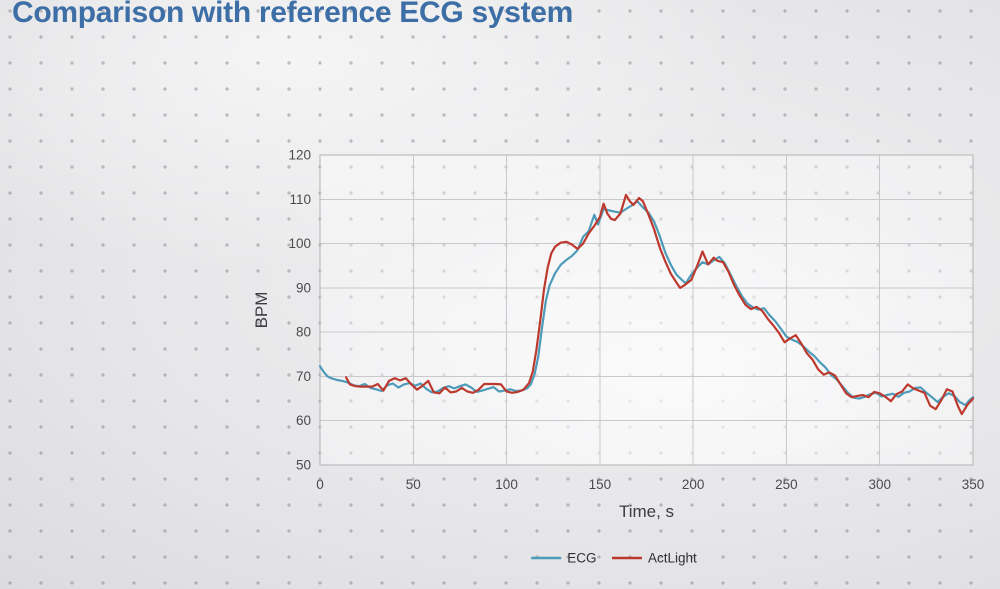 The width and height of the screenshot is (1000, 589). I want to click on page-title: Comparison with reference ECG system, so click(293, 14).